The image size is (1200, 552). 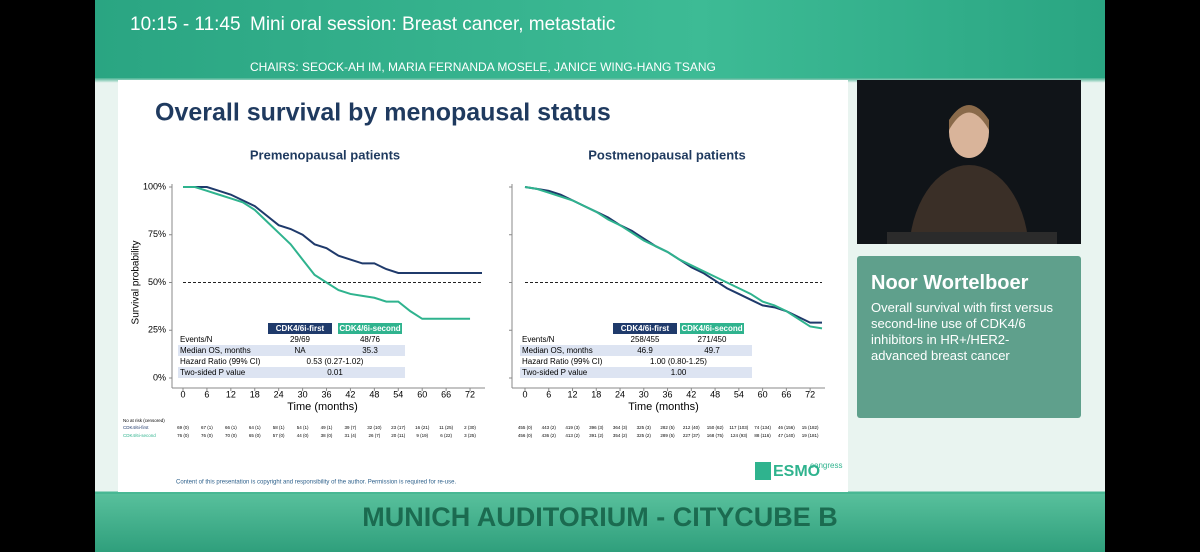 What do you see at coordinates (279, 427) in the screenshot?
I see `at-risk-count: 58 (1)` at bounding box center [279, 427].